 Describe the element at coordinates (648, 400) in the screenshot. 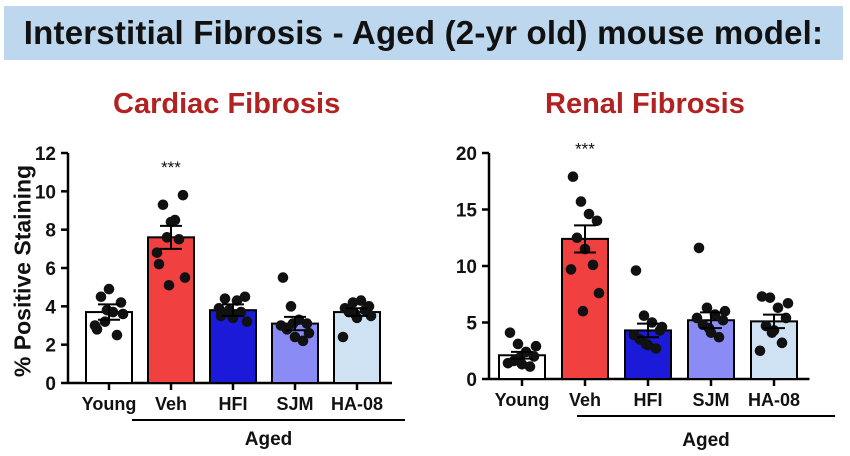

I see `x-category-label: HFI` at that location.